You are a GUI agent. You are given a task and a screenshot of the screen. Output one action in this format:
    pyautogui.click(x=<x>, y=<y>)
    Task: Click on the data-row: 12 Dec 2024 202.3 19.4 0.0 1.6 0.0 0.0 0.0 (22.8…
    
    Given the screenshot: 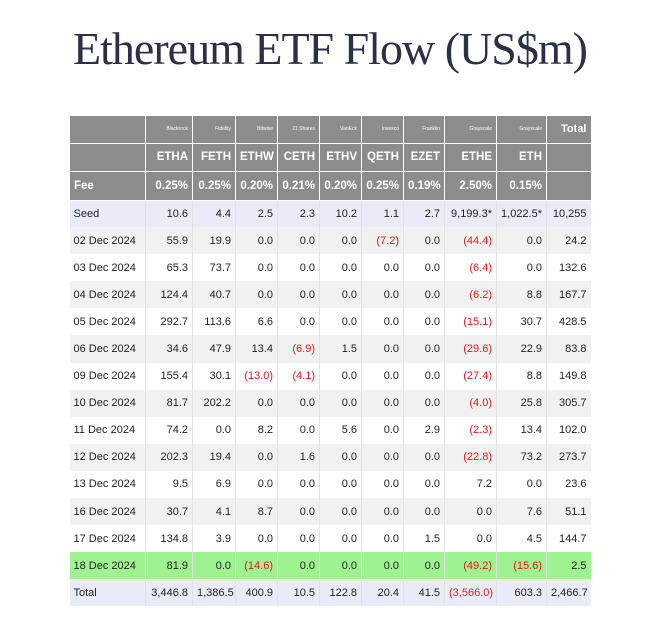 What is the action you would take?
    pyautogui.click(x=330, y=457)
    